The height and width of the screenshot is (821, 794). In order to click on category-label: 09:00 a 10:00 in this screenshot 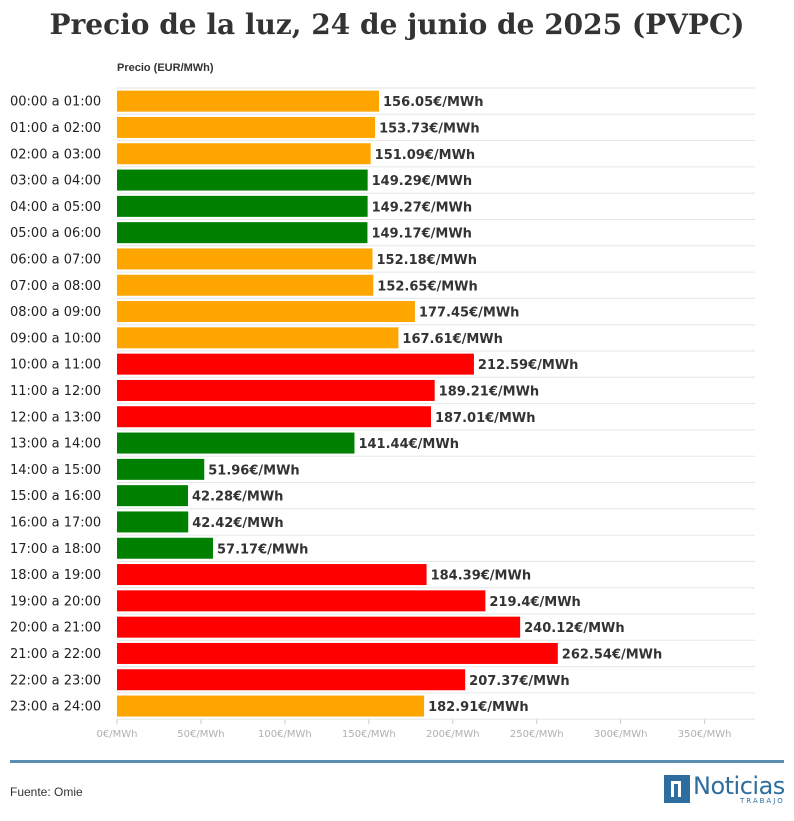, I will do `click(55, 338)`.